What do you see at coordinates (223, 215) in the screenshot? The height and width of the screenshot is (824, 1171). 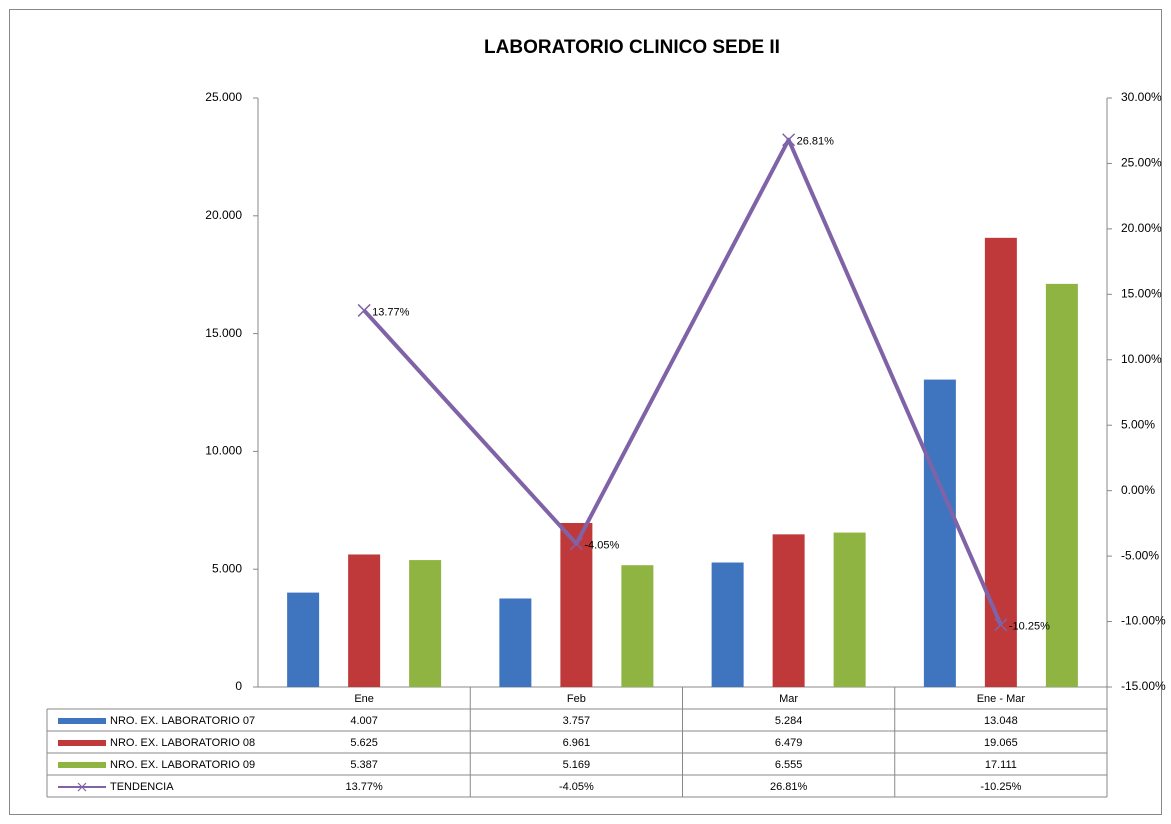 I see `y-tick-label: 20.000` at bounding box center [223, 215].